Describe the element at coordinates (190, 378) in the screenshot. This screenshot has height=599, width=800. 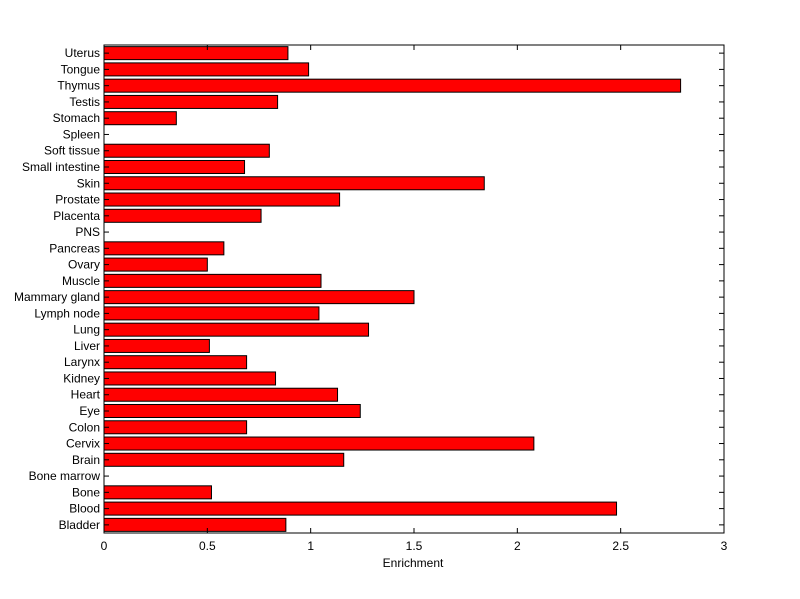
I see `bar-kidney` at that location.